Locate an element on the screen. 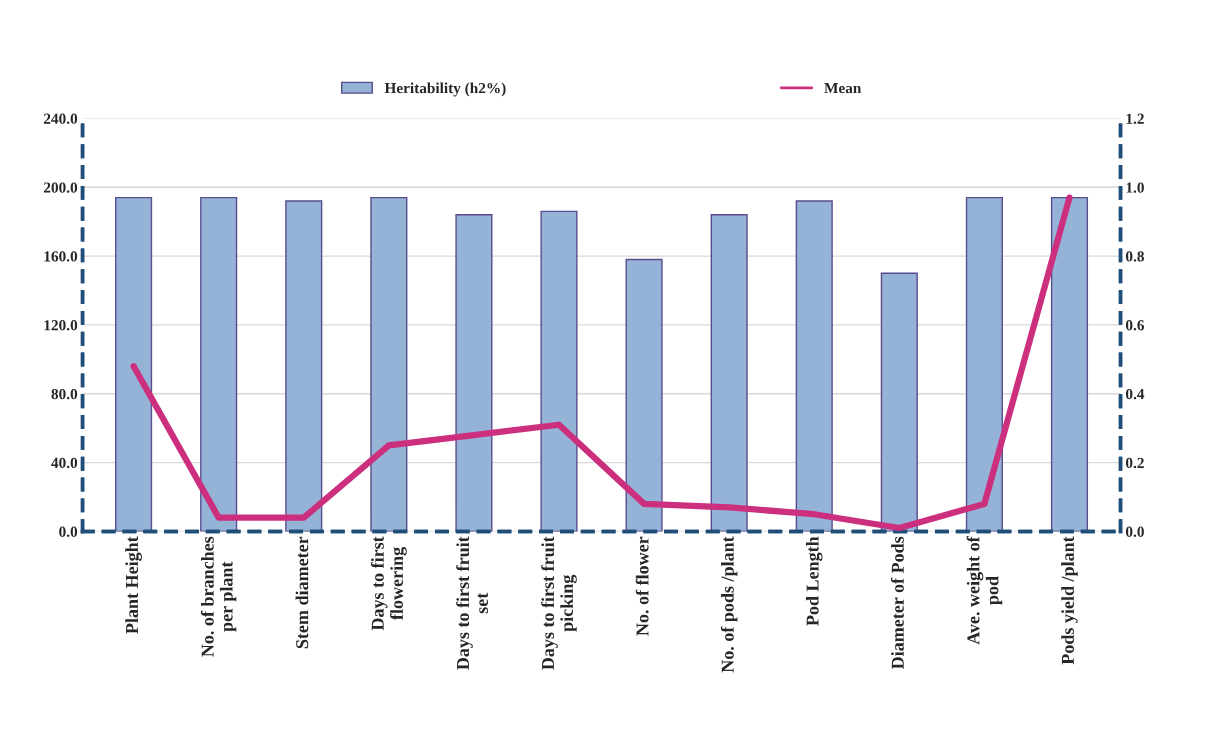  y2-tick-label: 1.0 is located at coordinates (1135, 187).